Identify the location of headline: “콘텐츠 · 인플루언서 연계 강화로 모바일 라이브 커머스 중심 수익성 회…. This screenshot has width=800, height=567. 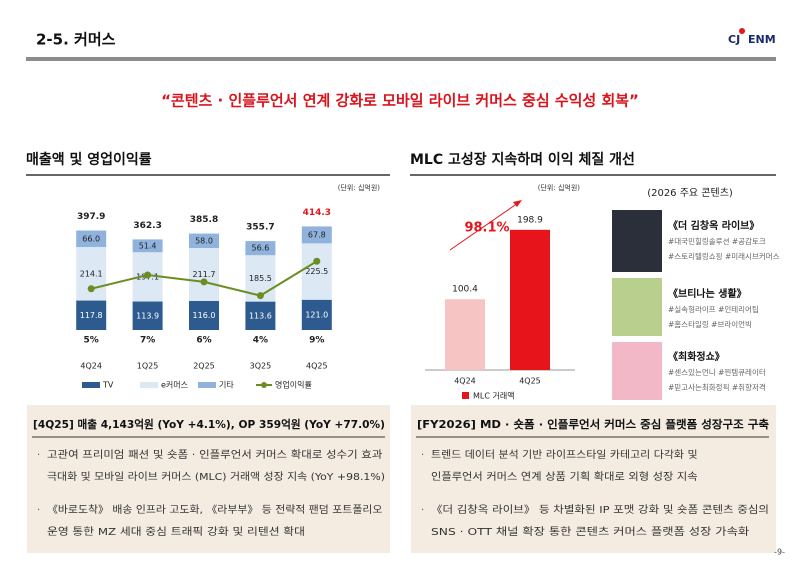
(400, 101).